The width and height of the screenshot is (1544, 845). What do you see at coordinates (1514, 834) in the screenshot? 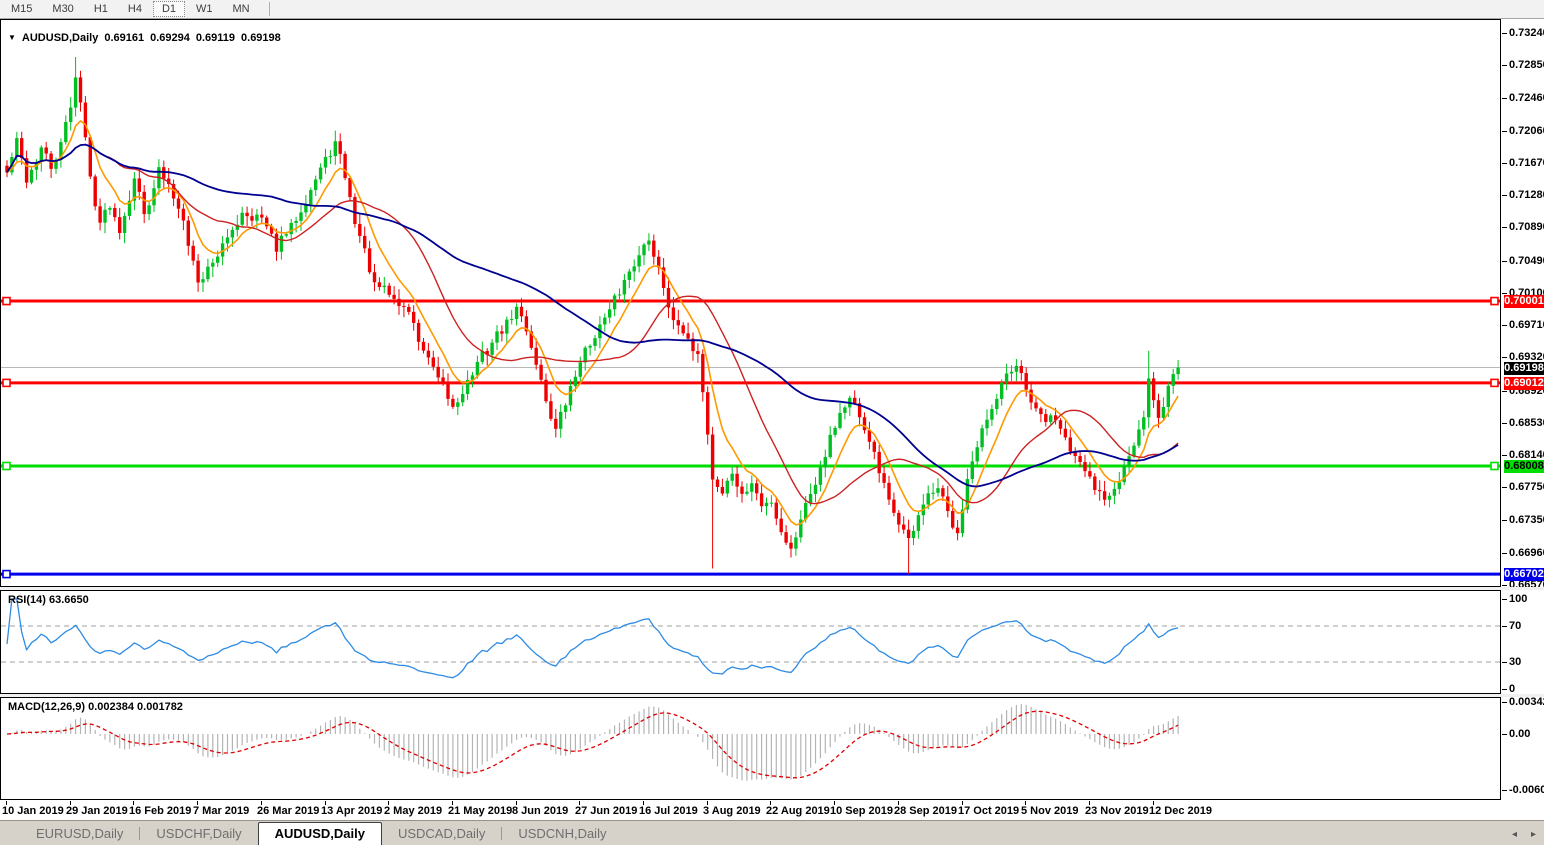
I see `tab-scroll-left-icon: ◂` at bounding box center [1514, 834].